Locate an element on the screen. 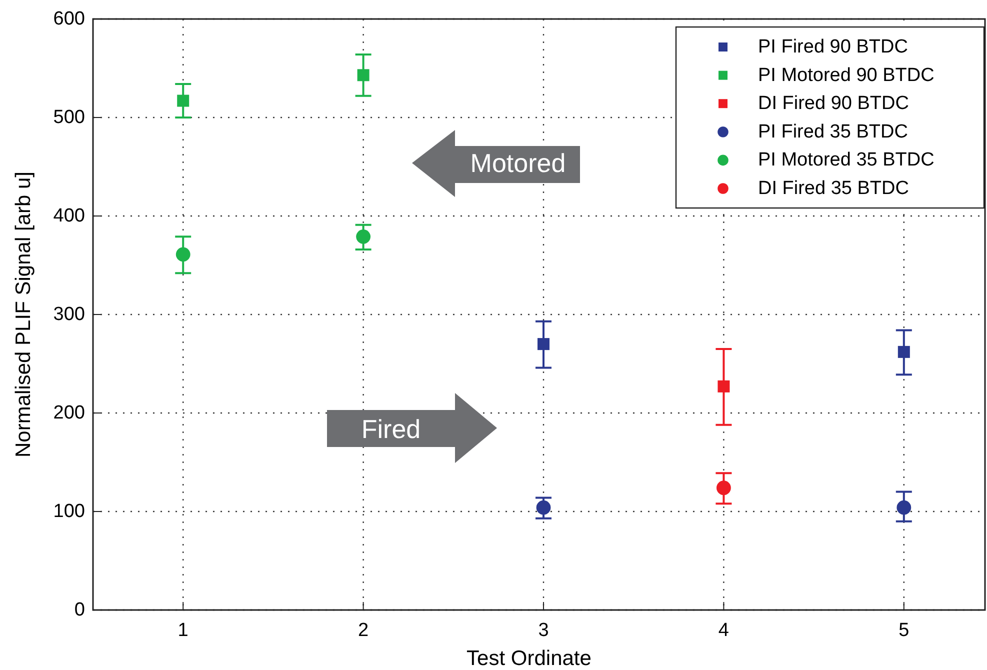 The image size is (987, 670). legend-label: DI Fired 90 BTDC is located at coordinates (833, 103).